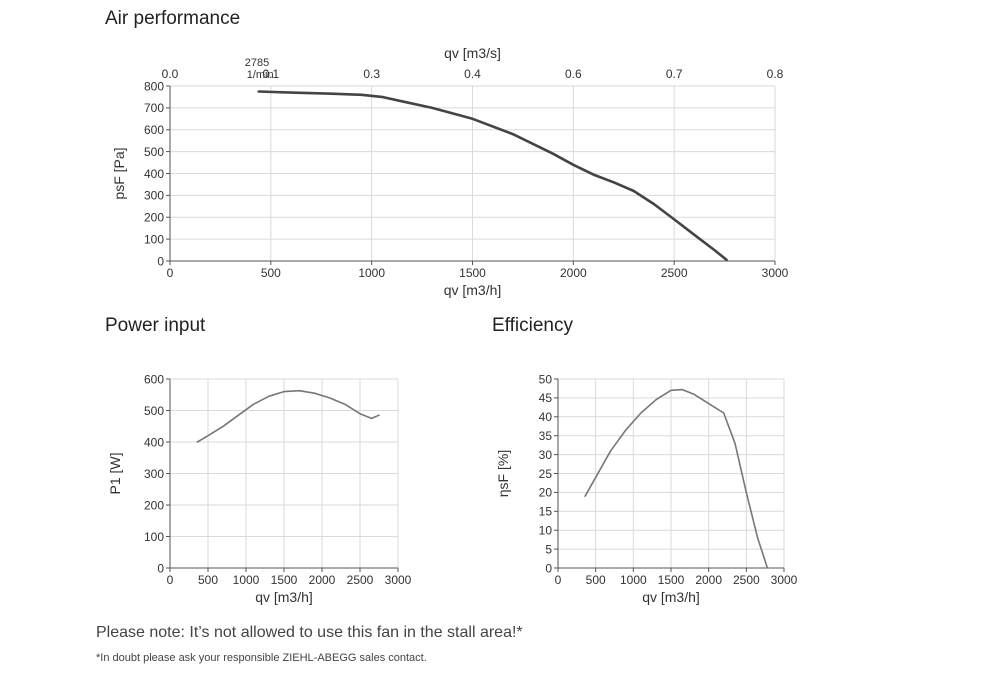 The image size is (1000, 679). I want to click on y-tick-label: 30, so click(546, 455).